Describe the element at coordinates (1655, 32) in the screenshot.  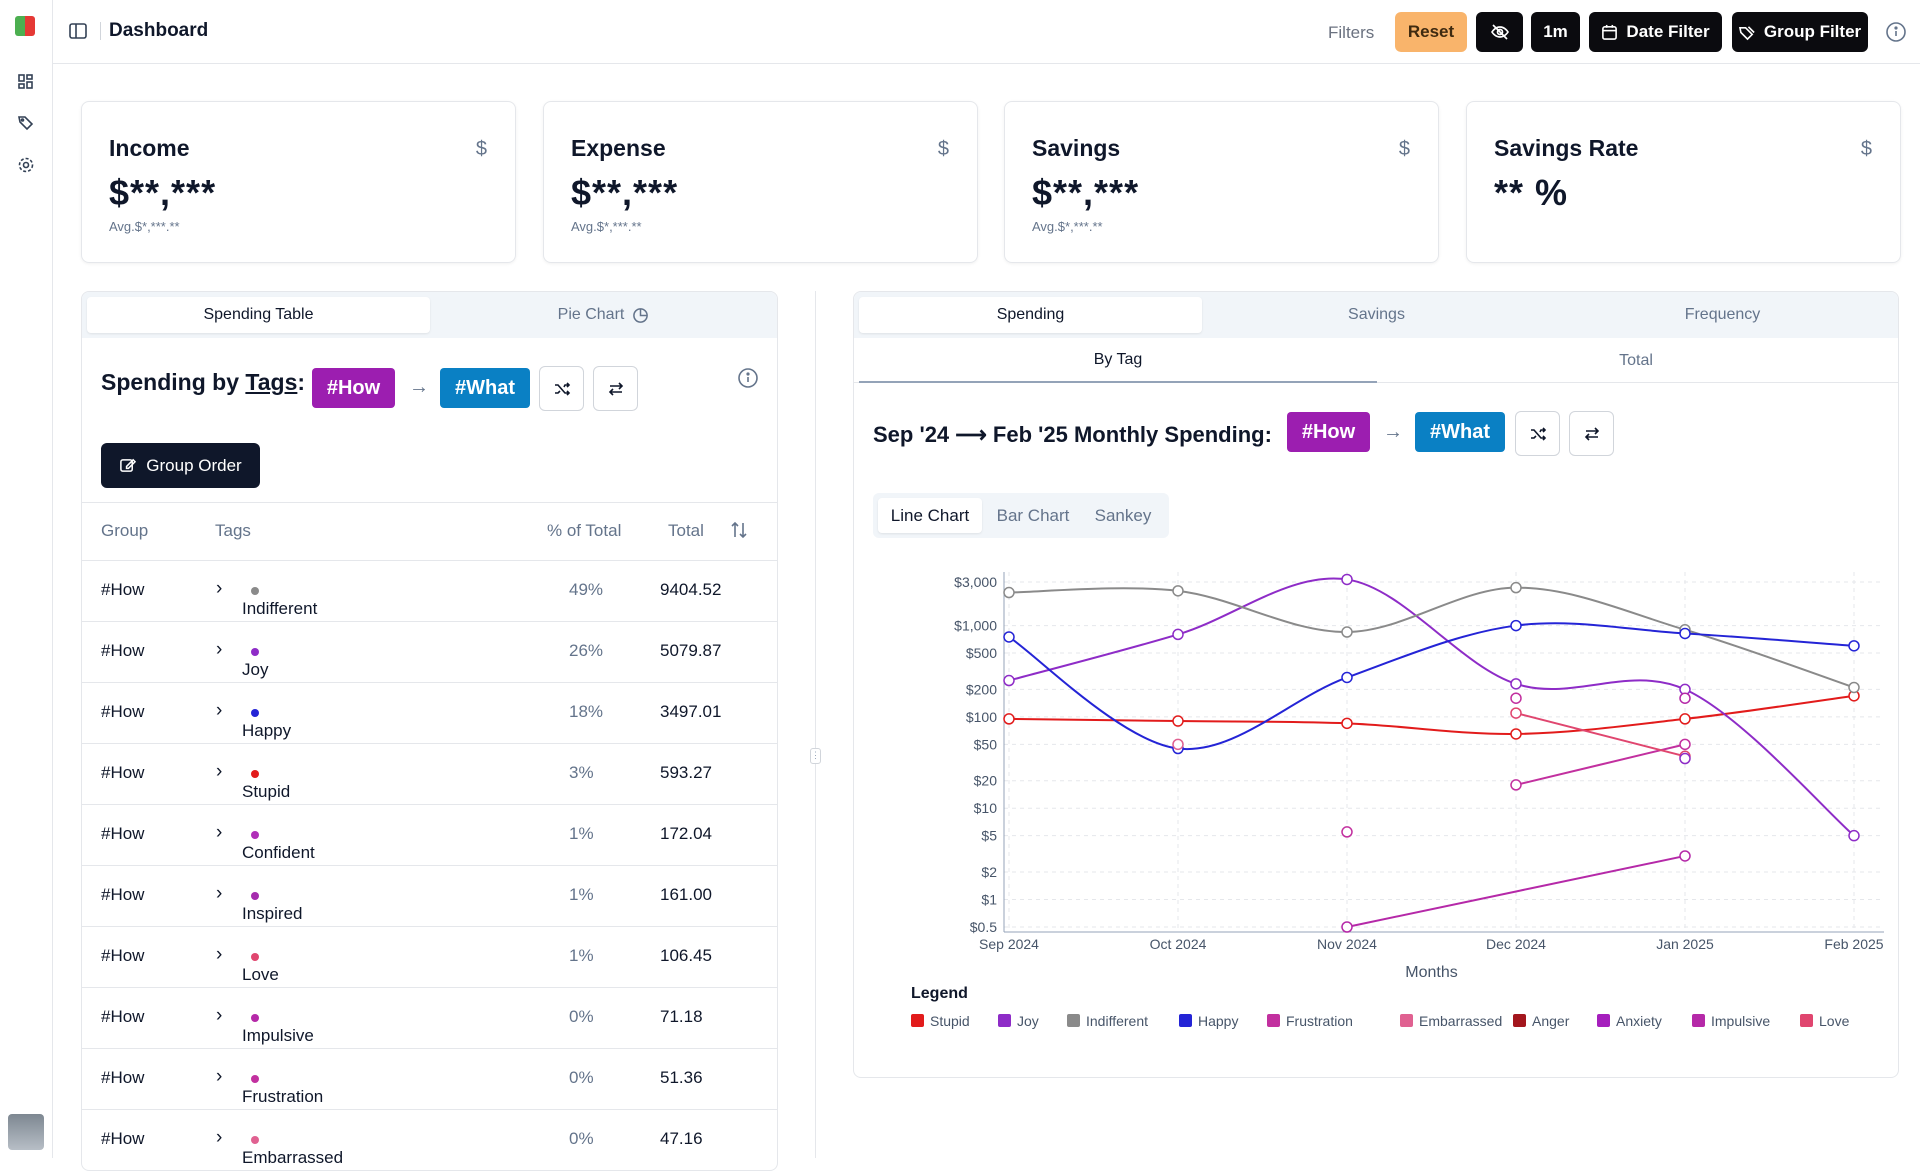
I see `date-filter-button: Date Filter` at that location.